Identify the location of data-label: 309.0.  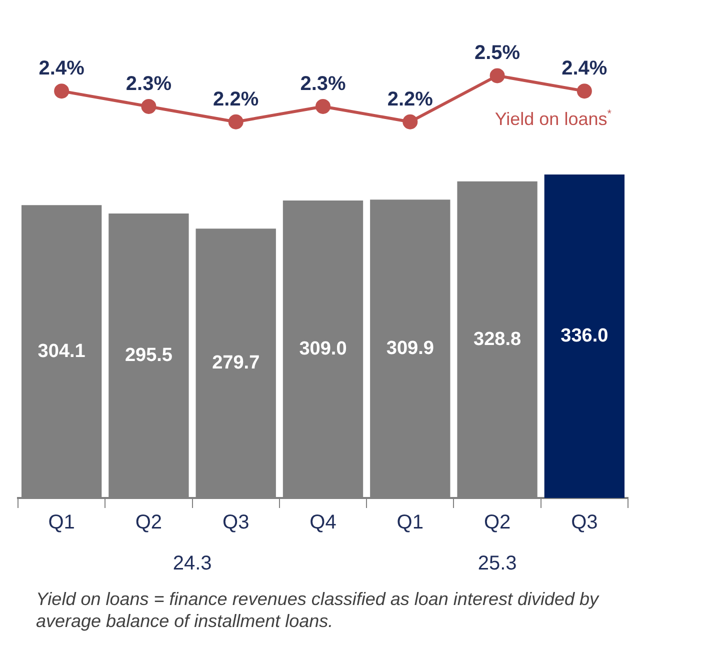
(323, 349).